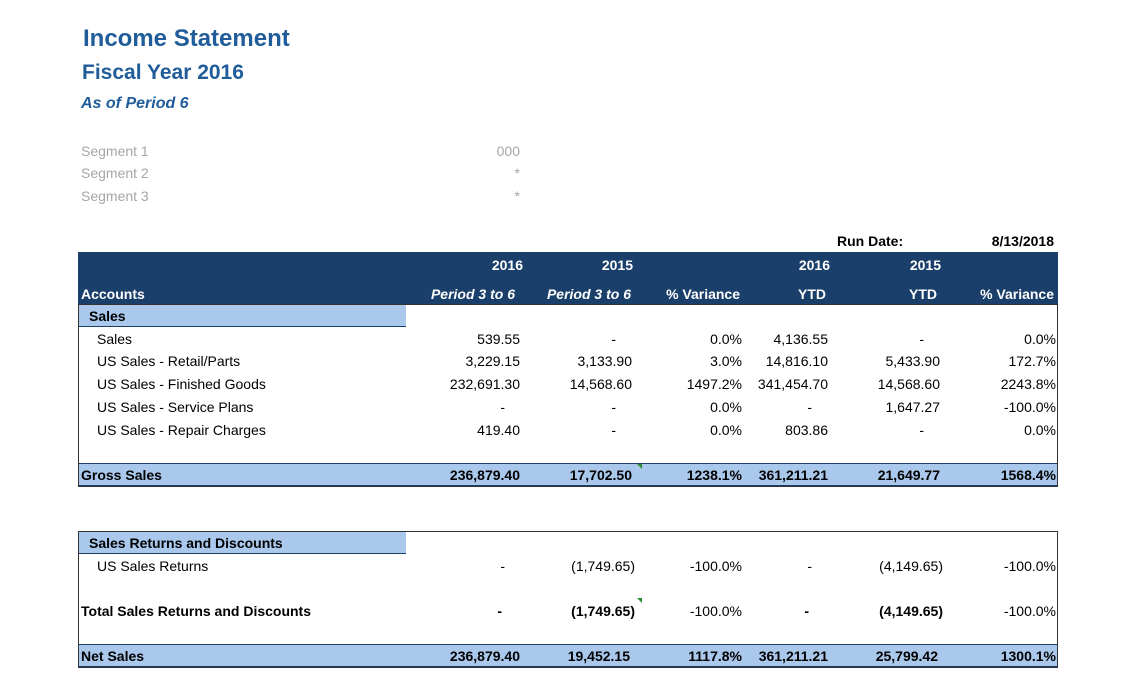 Image resolution: width=1140 pixels, height=687 pixels. Describe the element at coordinates (181, 430) in the screenshot. I see `account-name: US Sales - Repair Charges` at that location.